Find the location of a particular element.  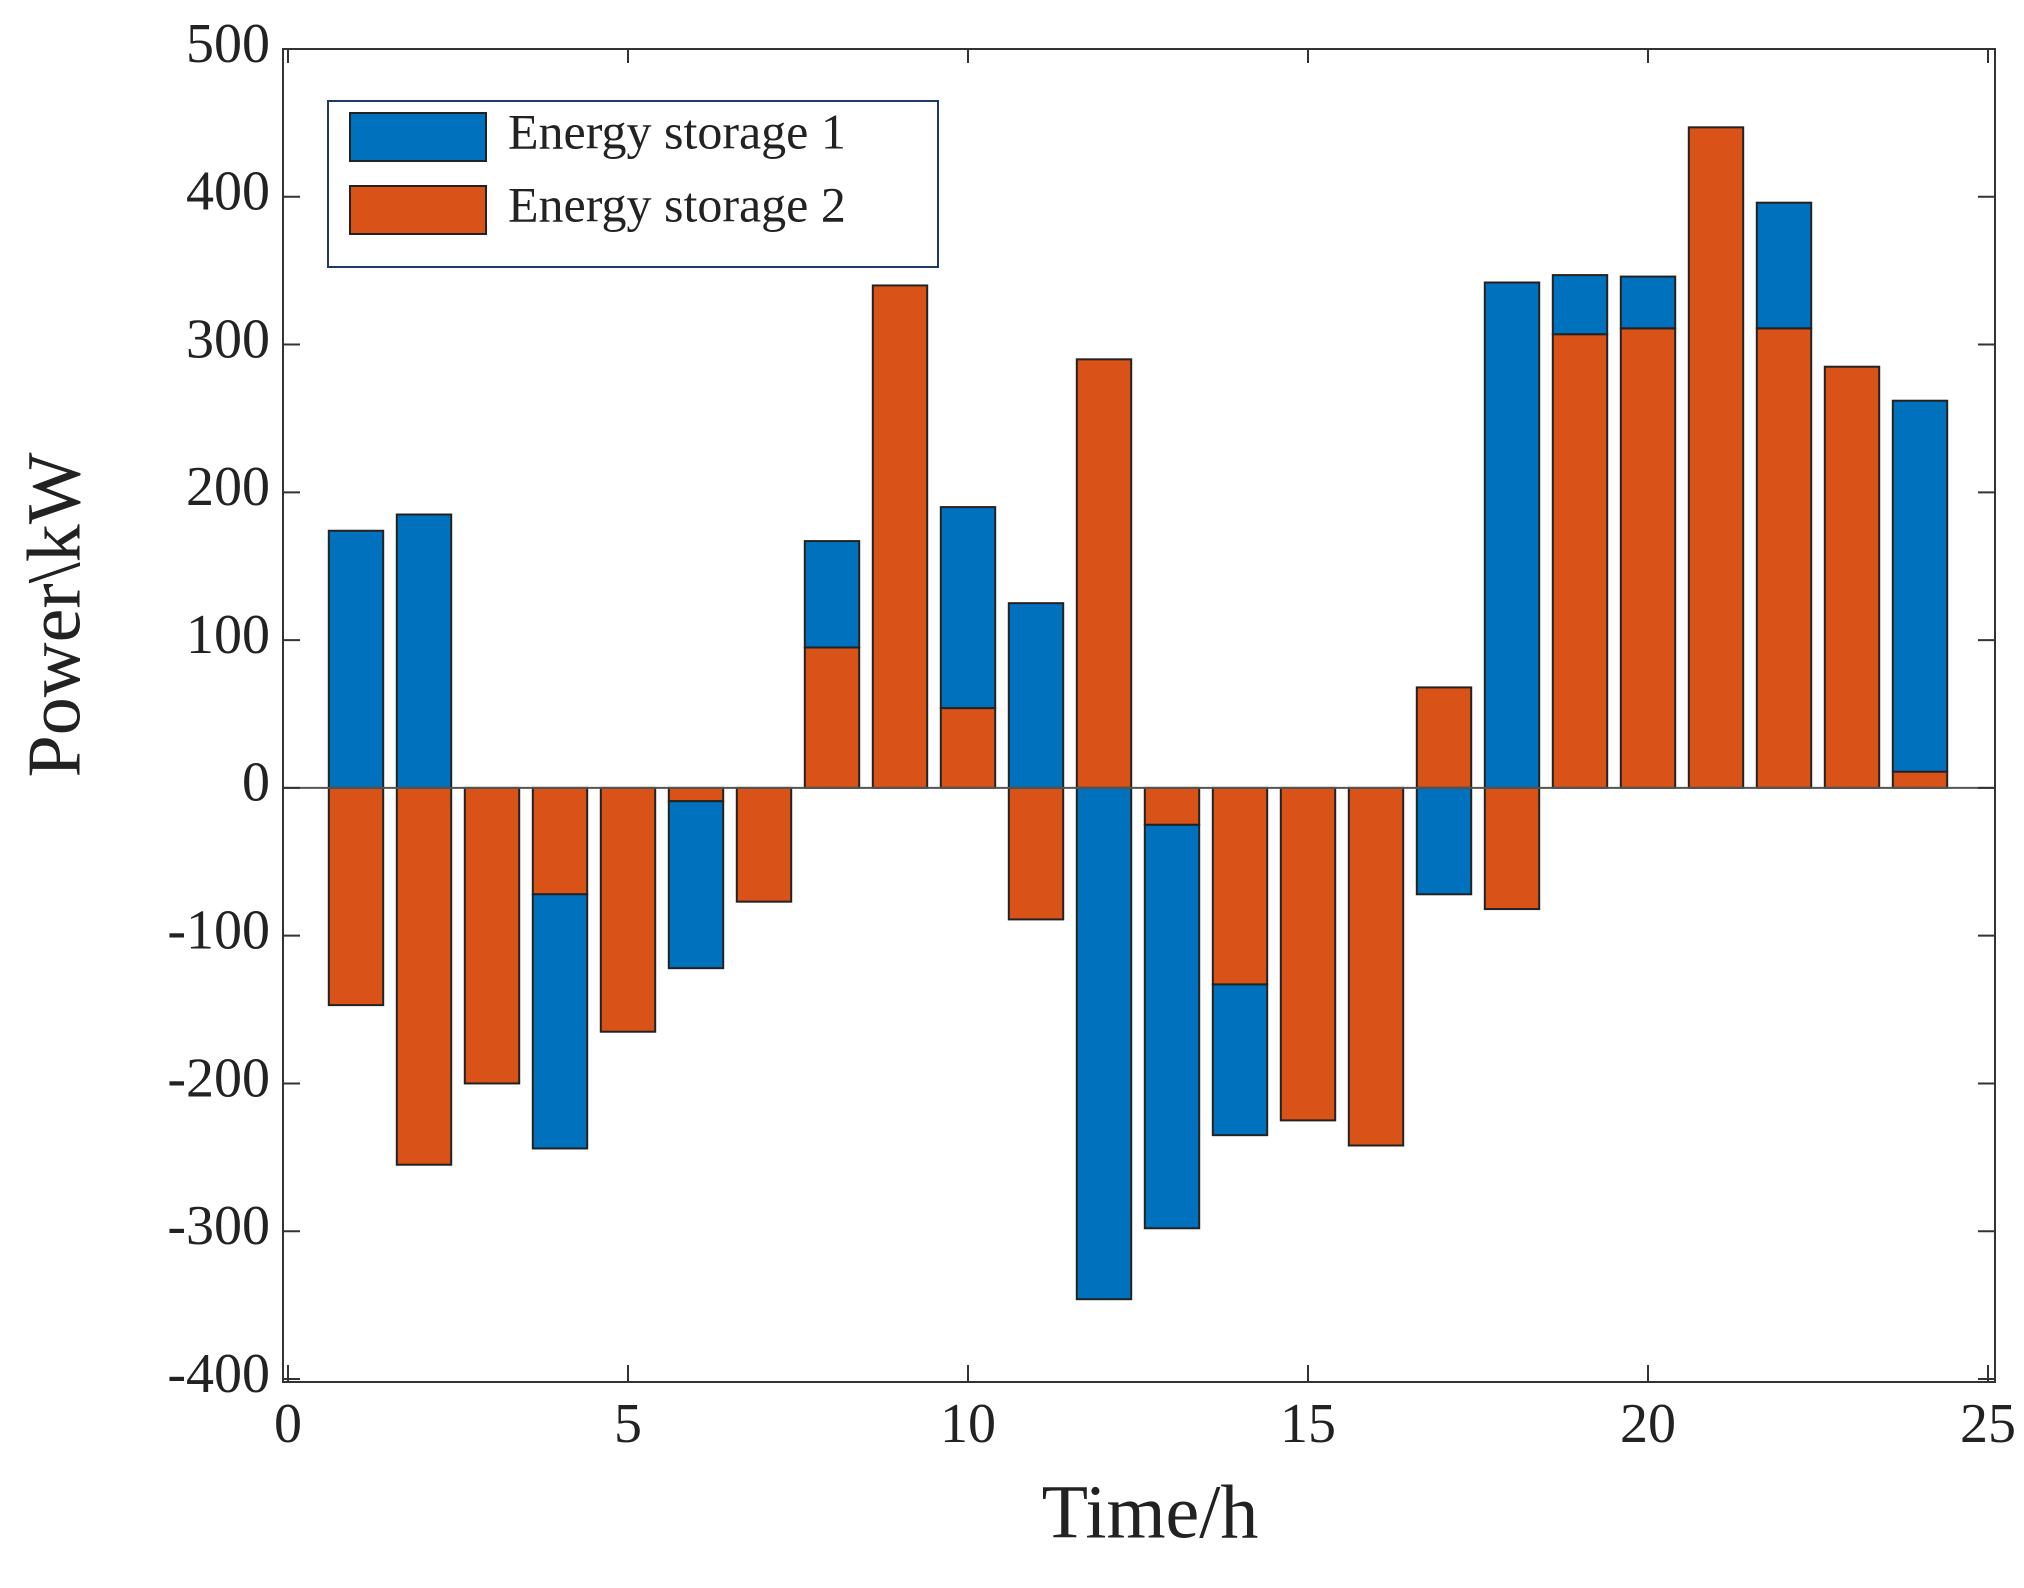

y-tick-label: 400 is located at coordinates (228, 192).